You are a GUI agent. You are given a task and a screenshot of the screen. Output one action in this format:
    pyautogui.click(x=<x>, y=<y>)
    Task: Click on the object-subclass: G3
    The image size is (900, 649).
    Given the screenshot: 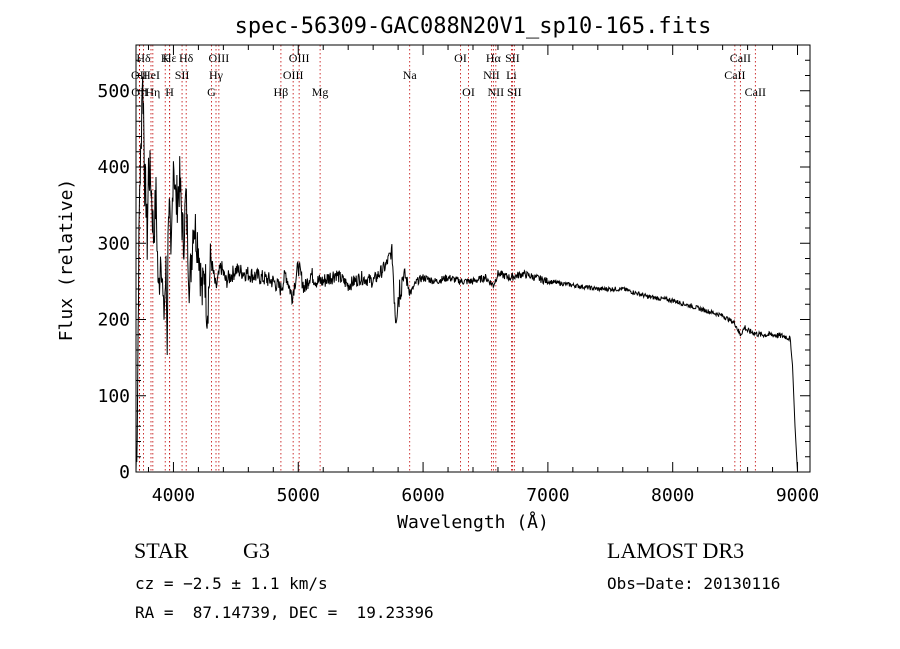 What is the action you would take?
    pyautogui.click(x=256, y=550)
    